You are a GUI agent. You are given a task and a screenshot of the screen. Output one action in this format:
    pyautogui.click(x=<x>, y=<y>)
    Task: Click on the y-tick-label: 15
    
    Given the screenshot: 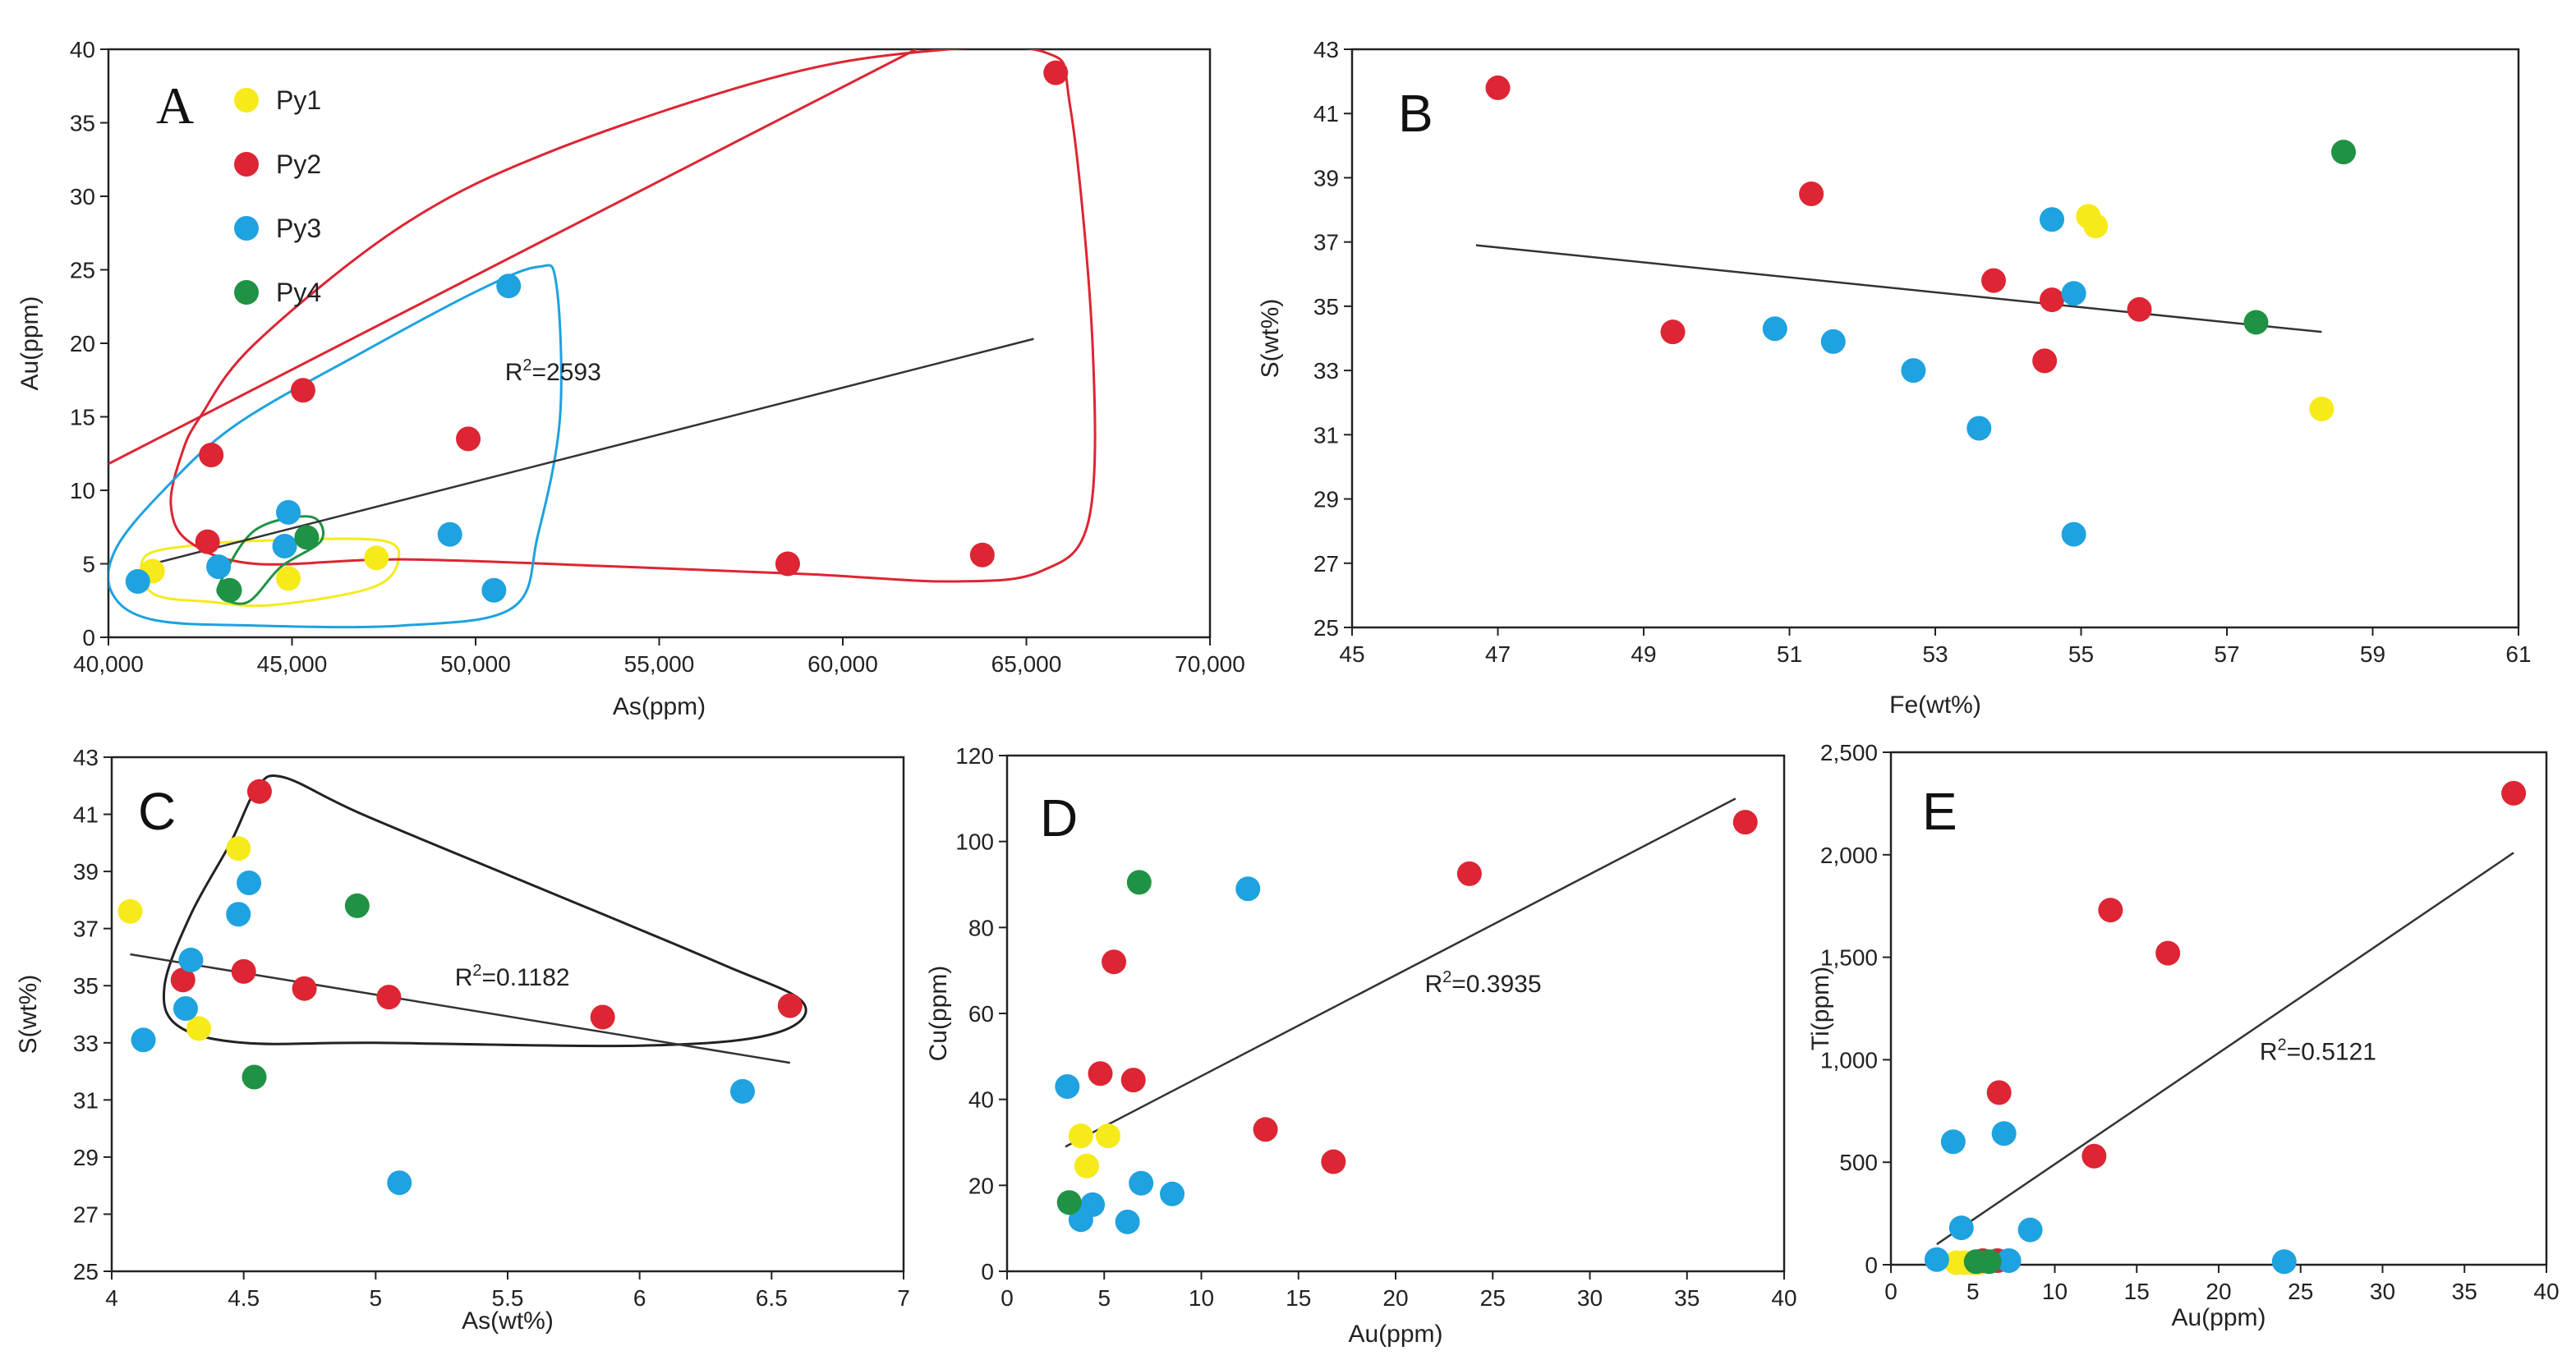 What is the action you would take?
    pyautogui.click(x=82, y=417)
    